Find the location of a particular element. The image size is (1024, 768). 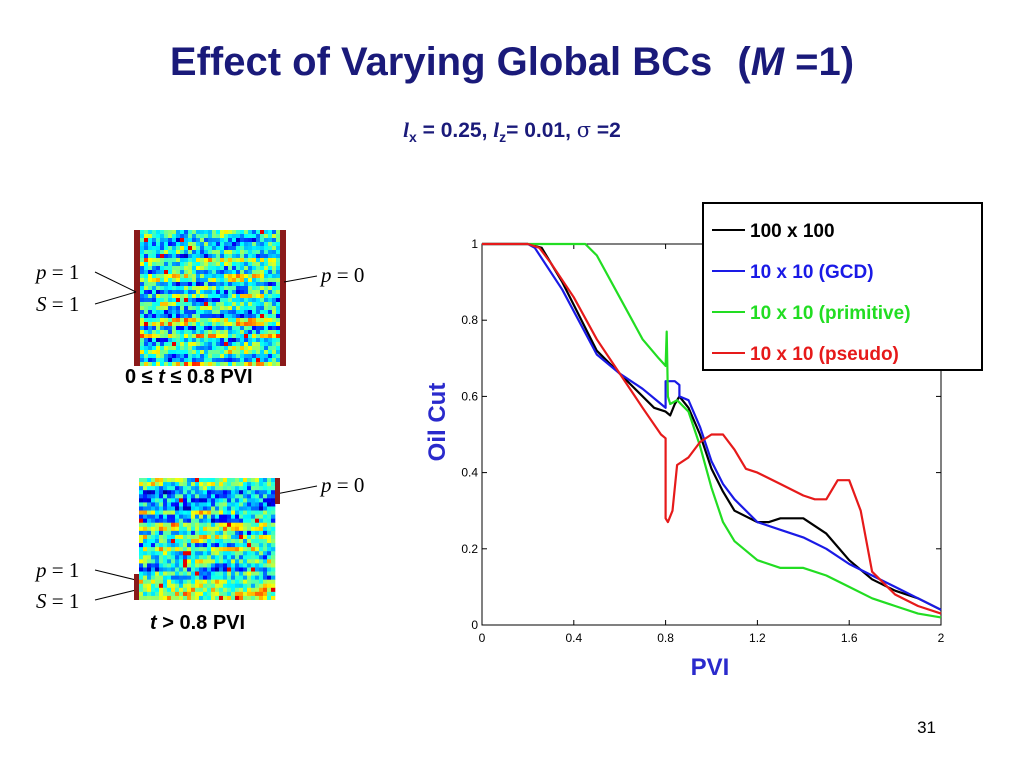

lz-value: = 0.01, is located at coordinates (541, 130).